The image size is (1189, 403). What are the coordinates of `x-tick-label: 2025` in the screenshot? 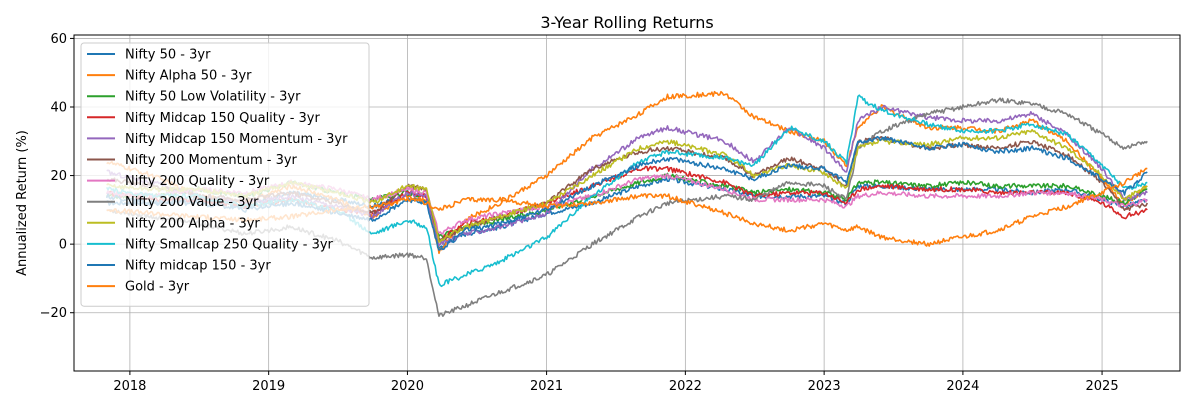 It's located at (1102, 386).